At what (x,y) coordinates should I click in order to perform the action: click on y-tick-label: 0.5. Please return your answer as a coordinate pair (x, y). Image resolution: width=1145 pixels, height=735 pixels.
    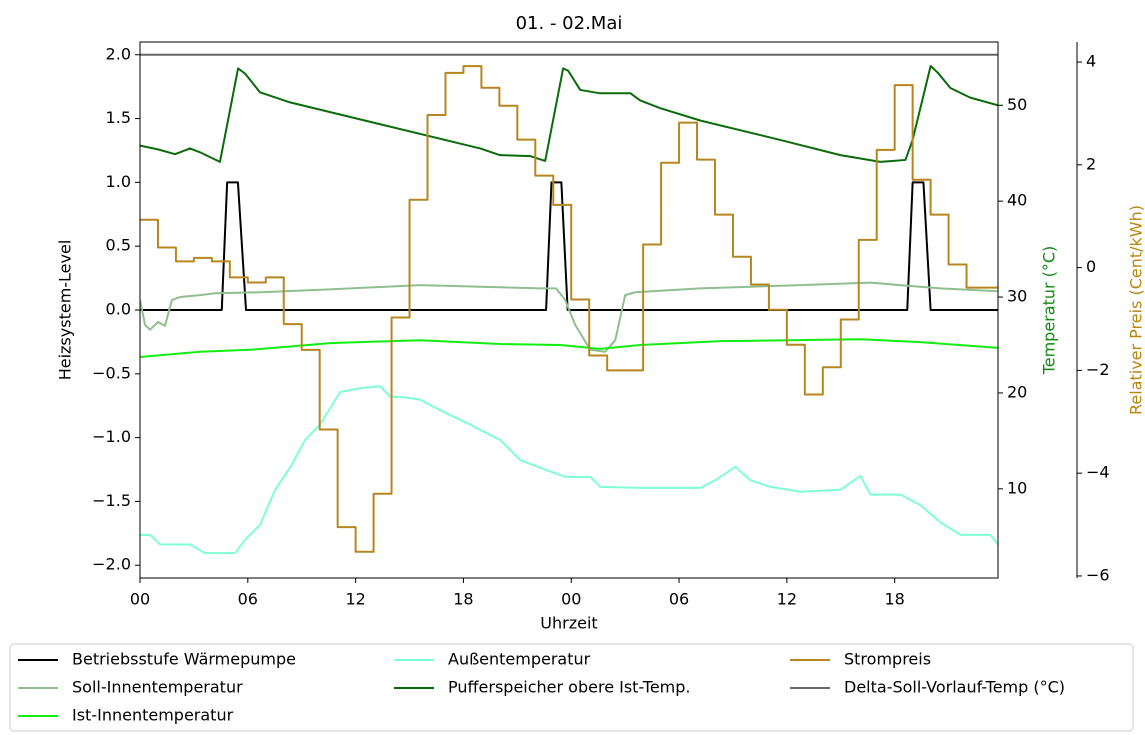
    Looking at the image, I should click on (118, 245).